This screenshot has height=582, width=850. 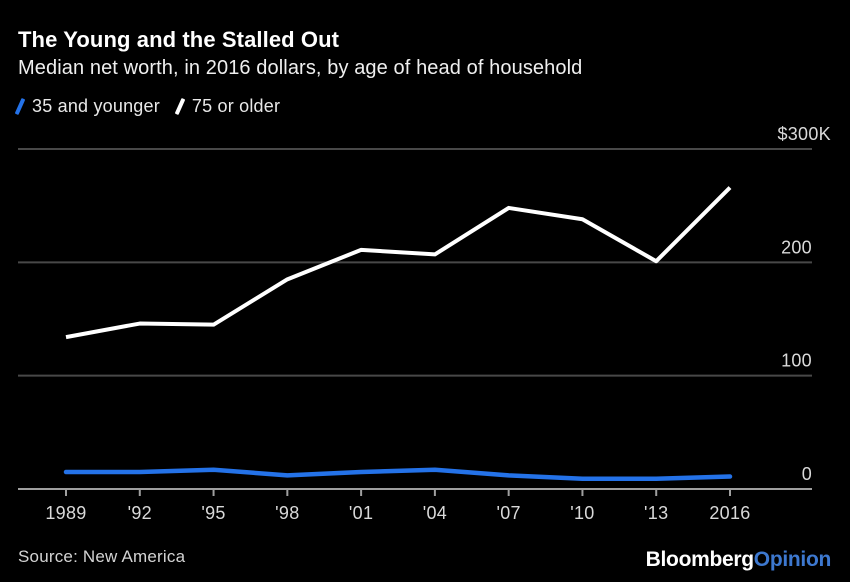 What do you see at coordinates (398, 474) in the screenshot?
I see `line-35-and-younger` at bounding box center [398, 474].